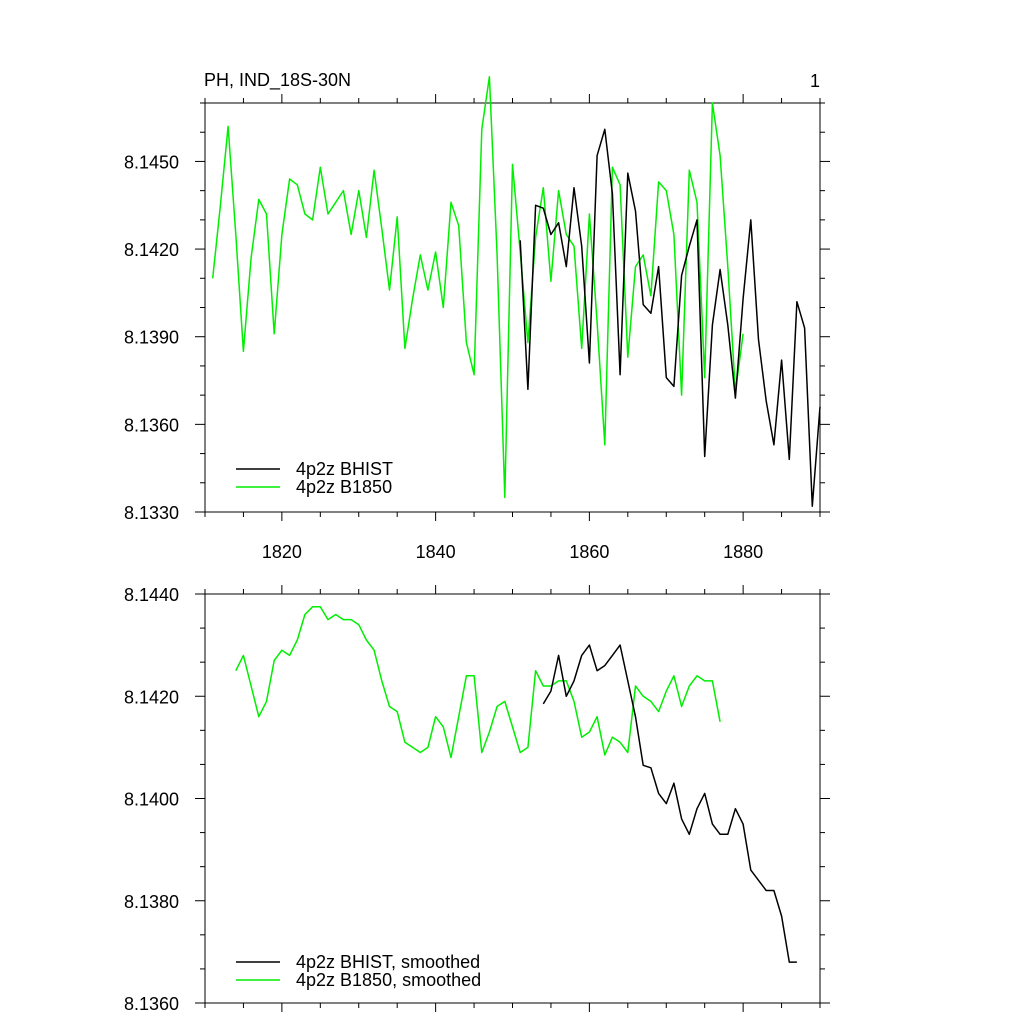 The width and height of the screenshot is (1024, 1024). Describe the element at coordinates (151, 800) in the screenshot. I see `bottom-y-tick-label: 8.1400` at that location.